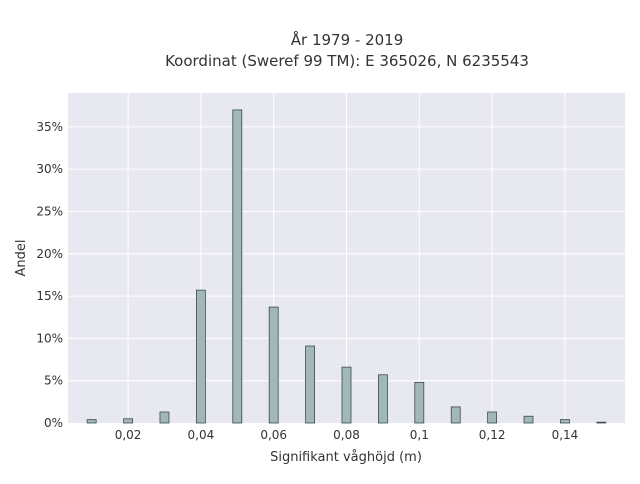 The width and height of the screenshot is (640, 484). Describe the element at coordinates (49, 254) in the screenshot. I see `y-tick-label: 20%` at that location.